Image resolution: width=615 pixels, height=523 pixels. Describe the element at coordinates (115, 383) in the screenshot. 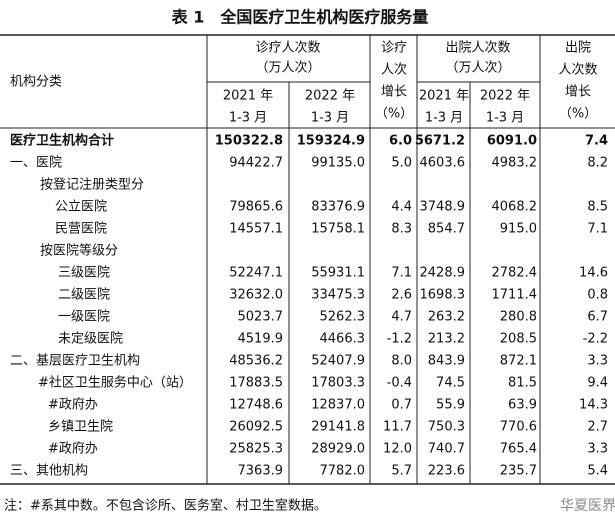

I see `row-label: #社区卫生服务中心（站）` at that location.